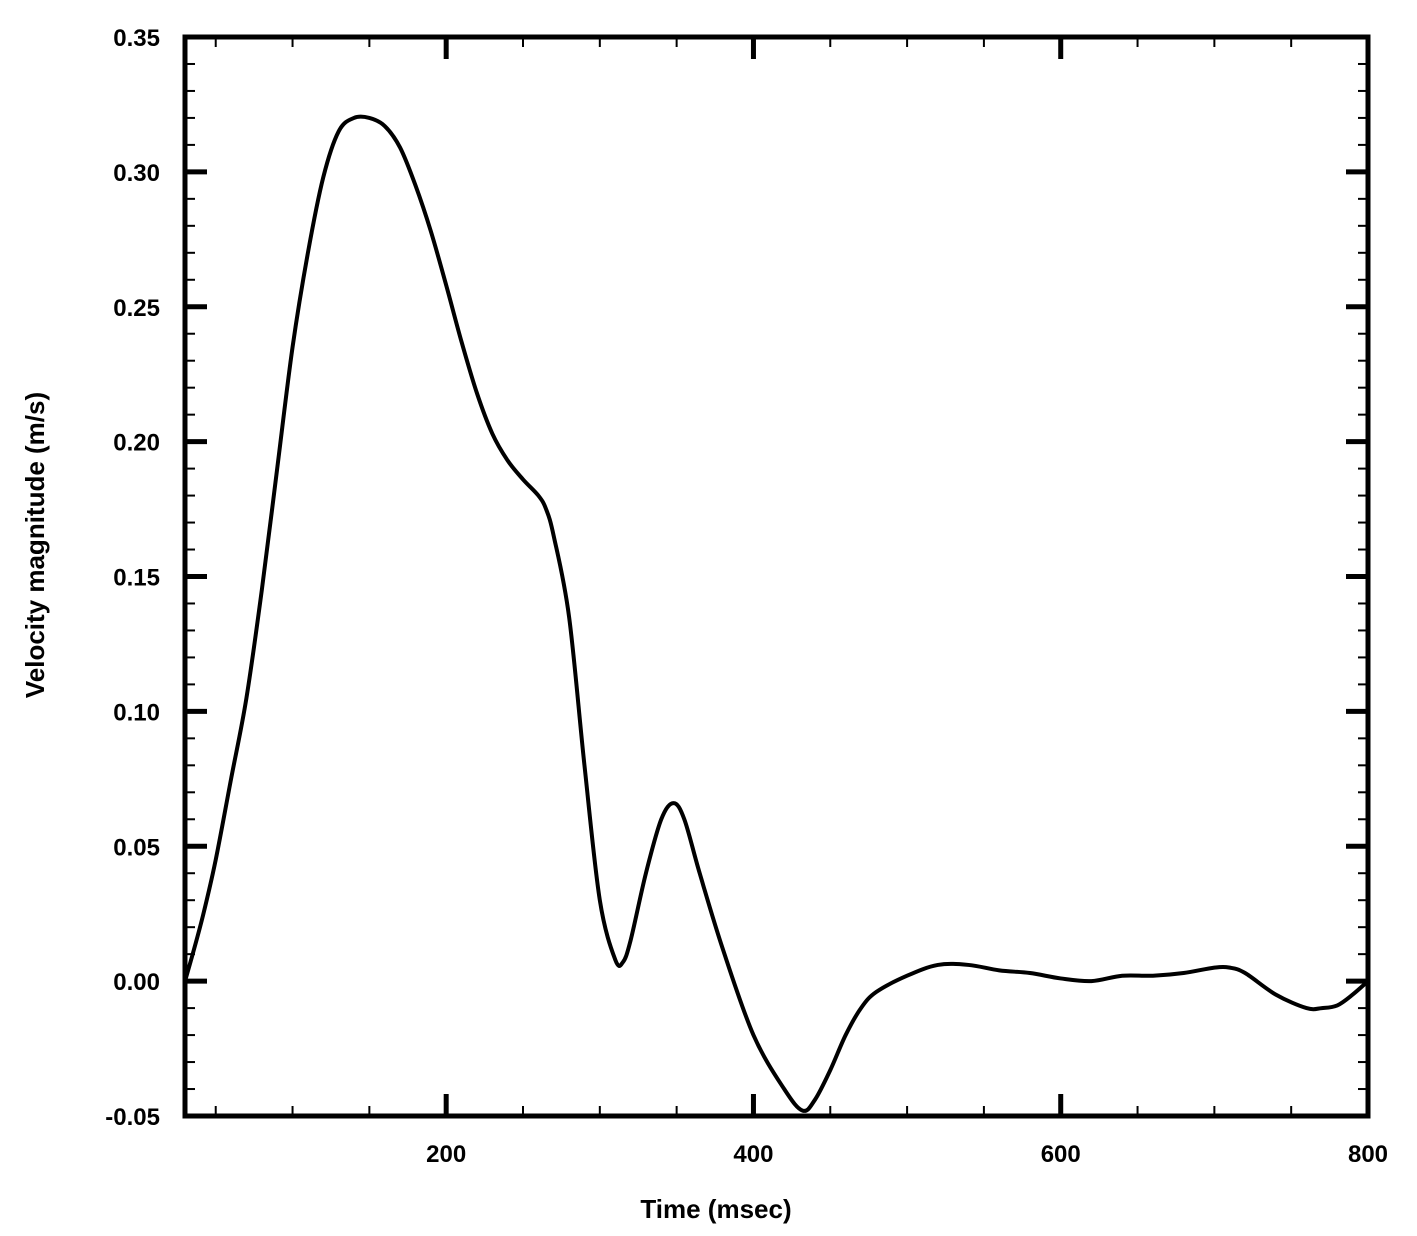 This screenshot has height=1236, width=1417. Describe the element at coordinates (907, 1154) in the screenshot. I see `x-tick-labels: 200 400 600 800` at that location.